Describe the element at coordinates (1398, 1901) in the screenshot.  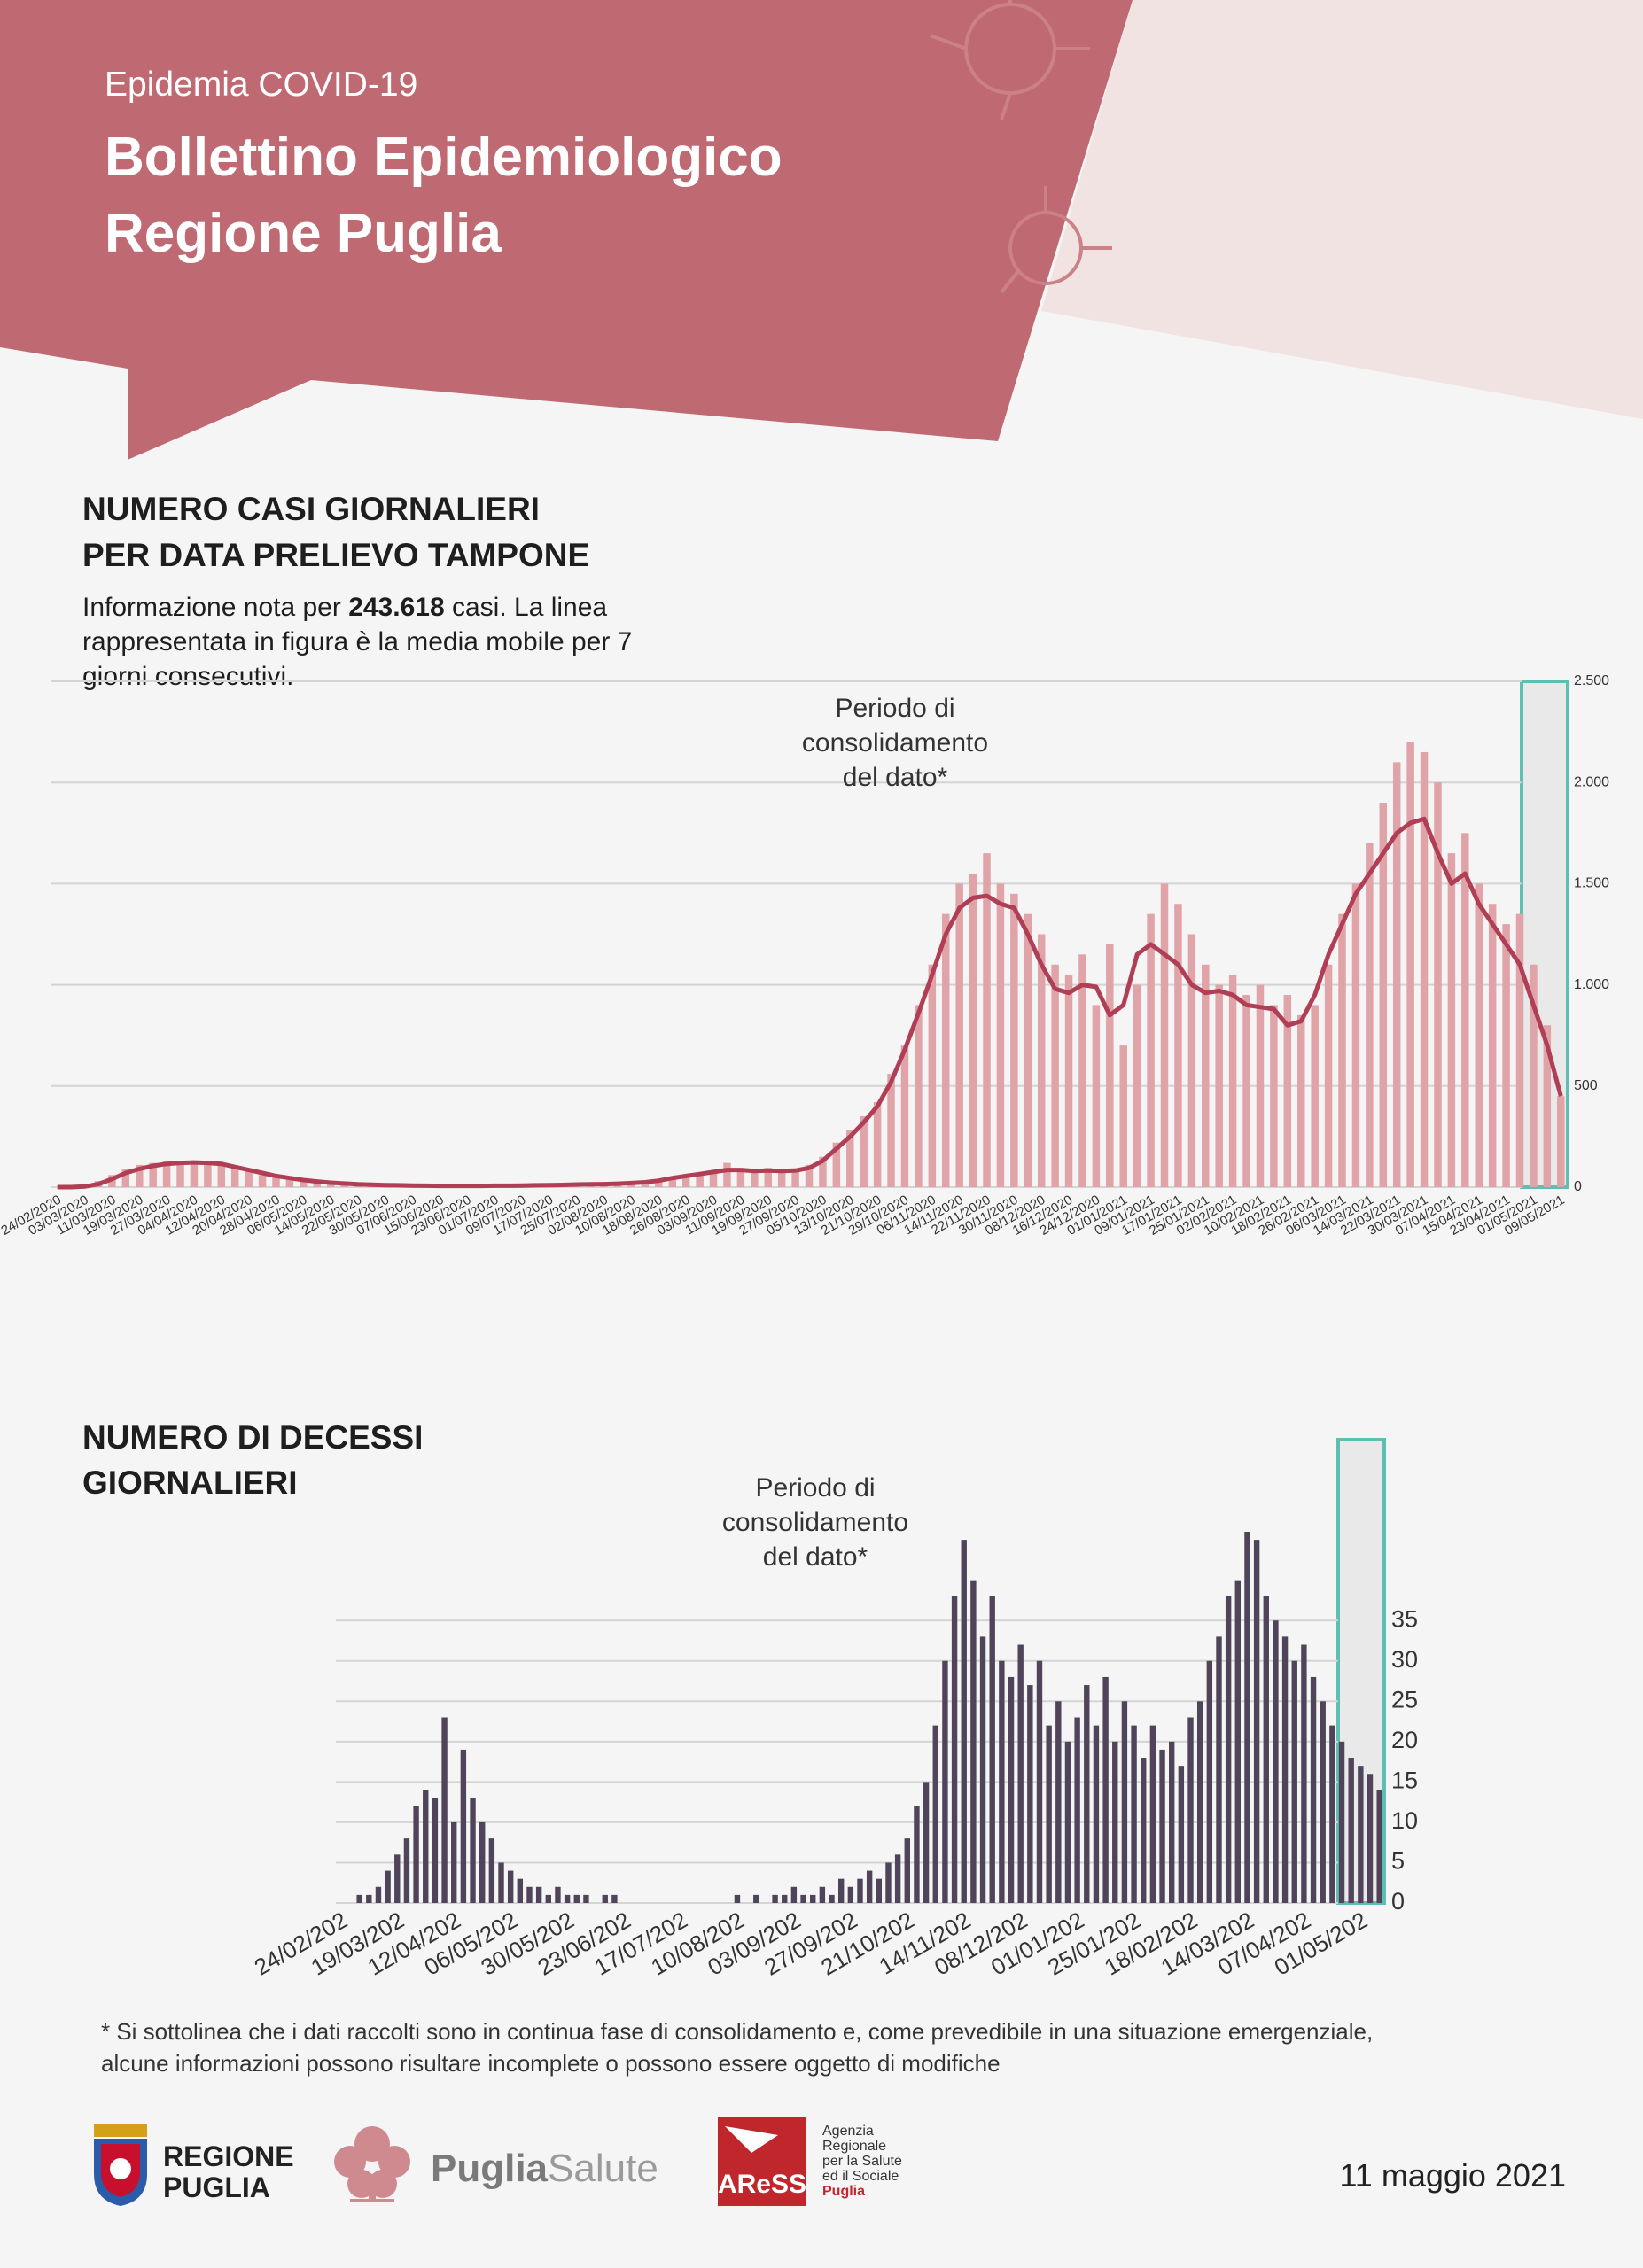
I see `y-tick-label: 0` at that location.